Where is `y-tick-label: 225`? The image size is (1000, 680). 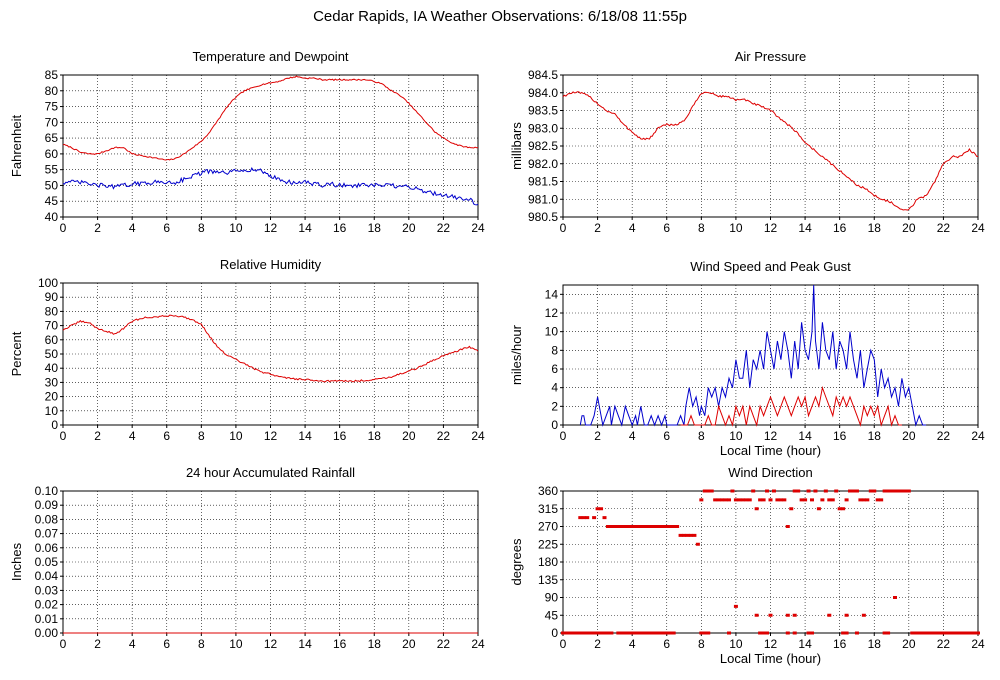
y-tick-label: 225 is located at coordinates (548, 544).